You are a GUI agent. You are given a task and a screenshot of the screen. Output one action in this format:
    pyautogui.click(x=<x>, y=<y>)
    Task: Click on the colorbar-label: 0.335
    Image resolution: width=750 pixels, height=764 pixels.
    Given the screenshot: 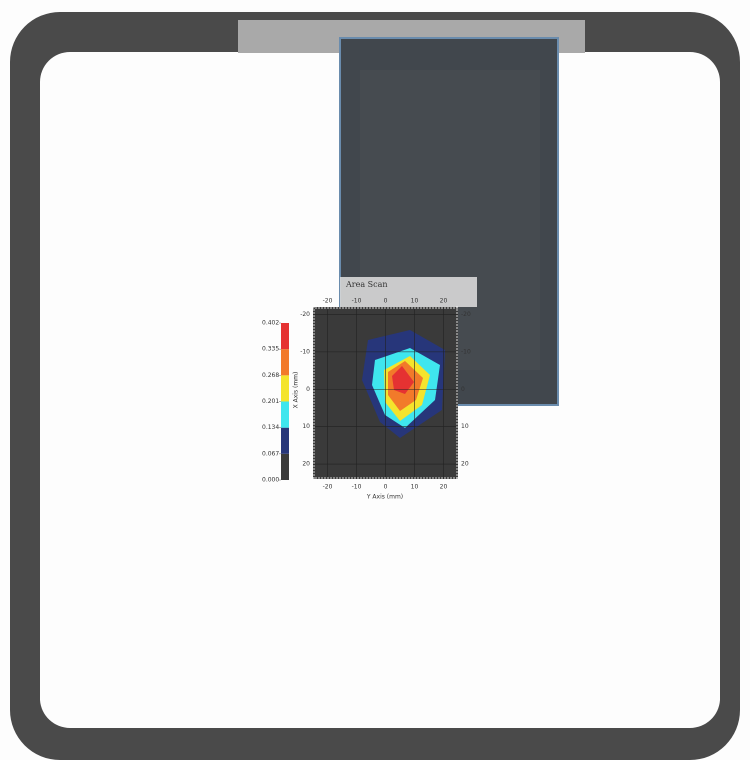 What is the action you would take?
    pyautogui.click(x=270, y=349)
    